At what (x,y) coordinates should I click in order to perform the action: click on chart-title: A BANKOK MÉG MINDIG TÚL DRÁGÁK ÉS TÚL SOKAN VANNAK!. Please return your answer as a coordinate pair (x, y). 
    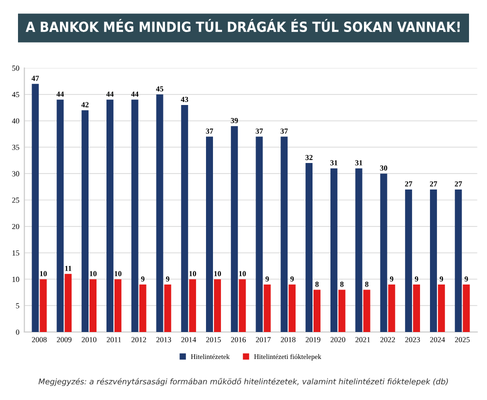
    Looking at the image, I should click on (243, 25).